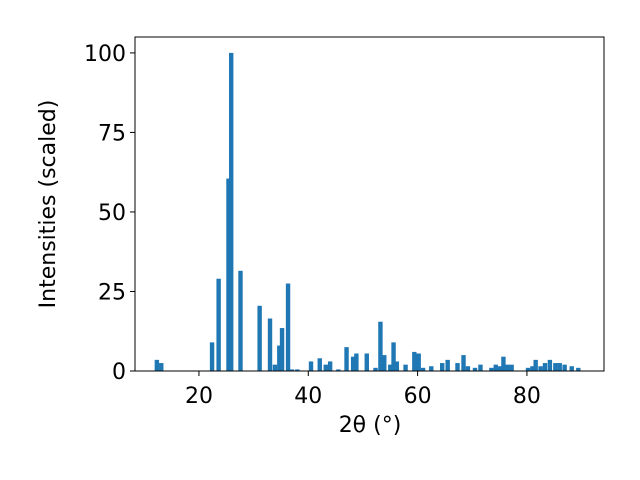 The height and width of the screenshot is (480, 640). What do you see at coordinates (105, 54) in the screenshot?
I see `y-tick-label: 100` at bounding box center [105, 54].